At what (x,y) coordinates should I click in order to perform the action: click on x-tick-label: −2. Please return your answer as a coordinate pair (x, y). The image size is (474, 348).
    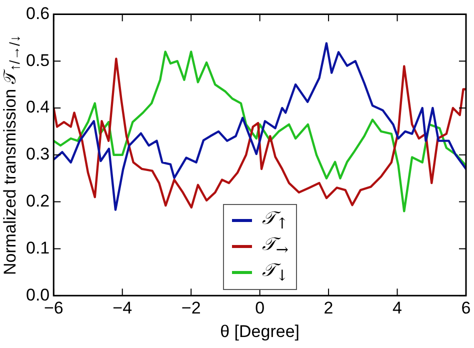
    Looking at the image, I should click on (191, 308).